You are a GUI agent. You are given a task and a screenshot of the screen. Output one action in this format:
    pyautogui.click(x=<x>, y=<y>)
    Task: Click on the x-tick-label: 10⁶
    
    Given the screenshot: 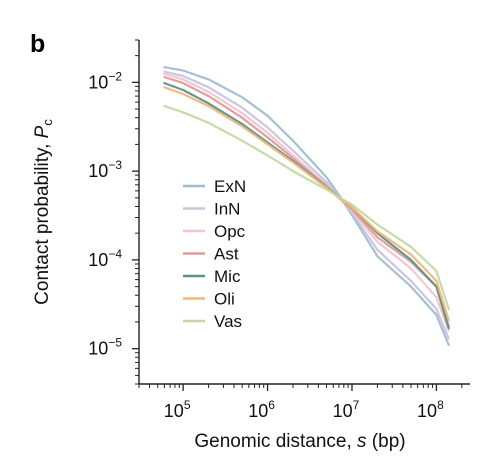 What is the action you would take?
    pyautogui.click(x=261, y=409)
    